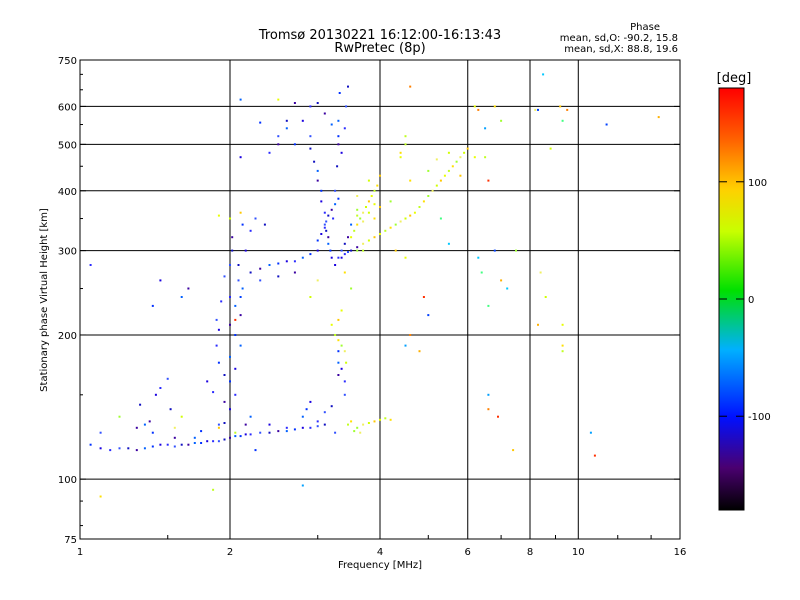 The height and width of the screenshot is (600, 800). Describe the element at coordinates (67, 107) in the screenshot. I see `y-tick-label: 600` at that location.